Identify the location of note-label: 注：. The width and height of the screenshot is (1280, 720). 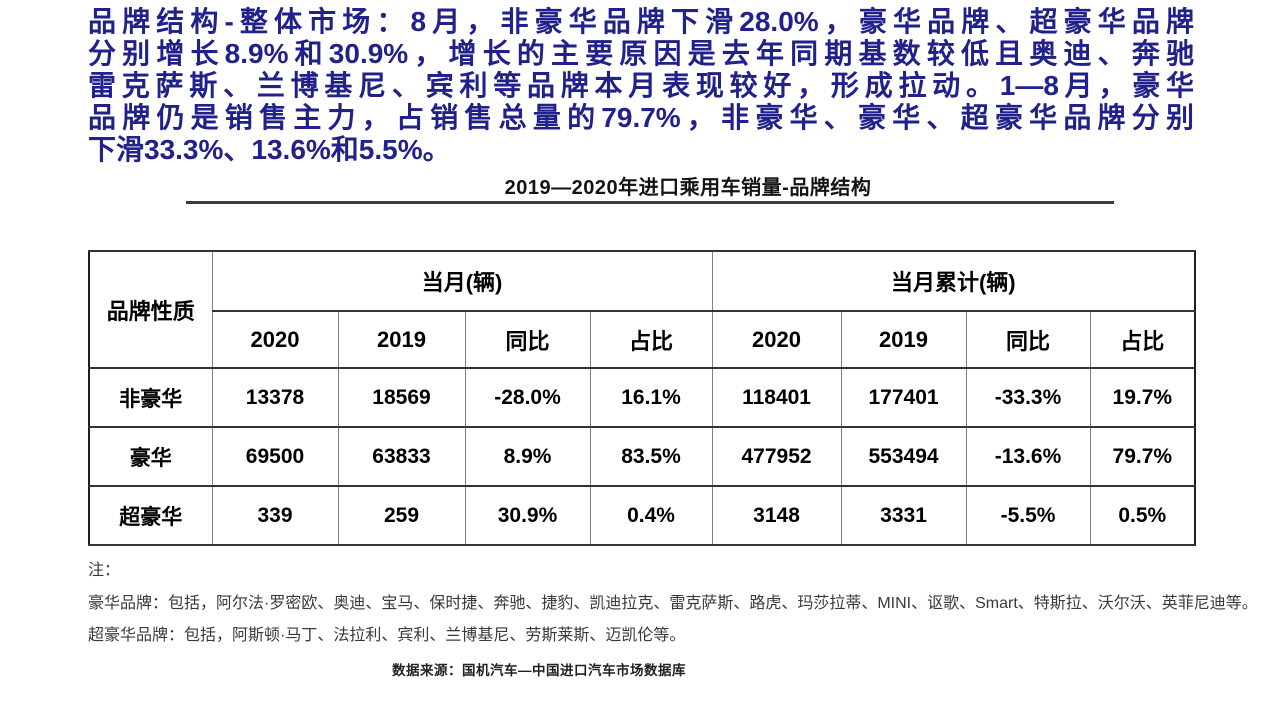
(104, 570).